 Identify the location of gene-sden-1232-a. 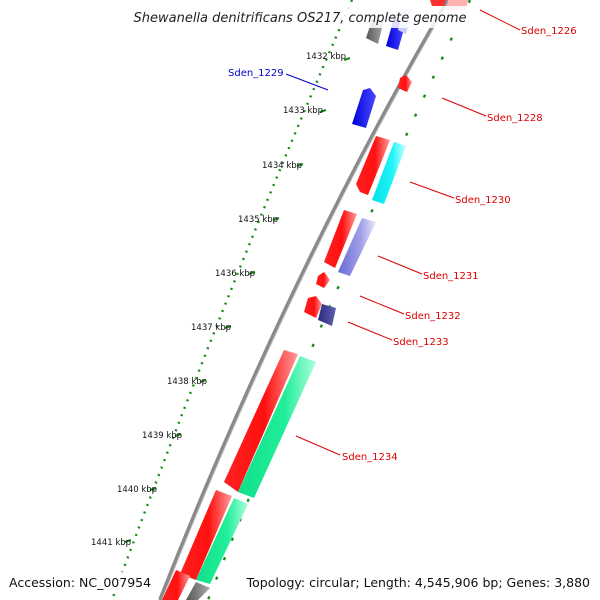
(323, 280).